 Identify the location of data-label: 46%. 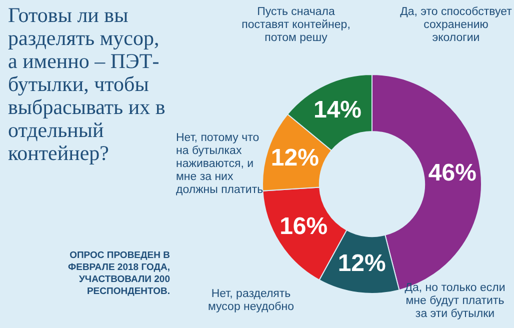
(452, 172).